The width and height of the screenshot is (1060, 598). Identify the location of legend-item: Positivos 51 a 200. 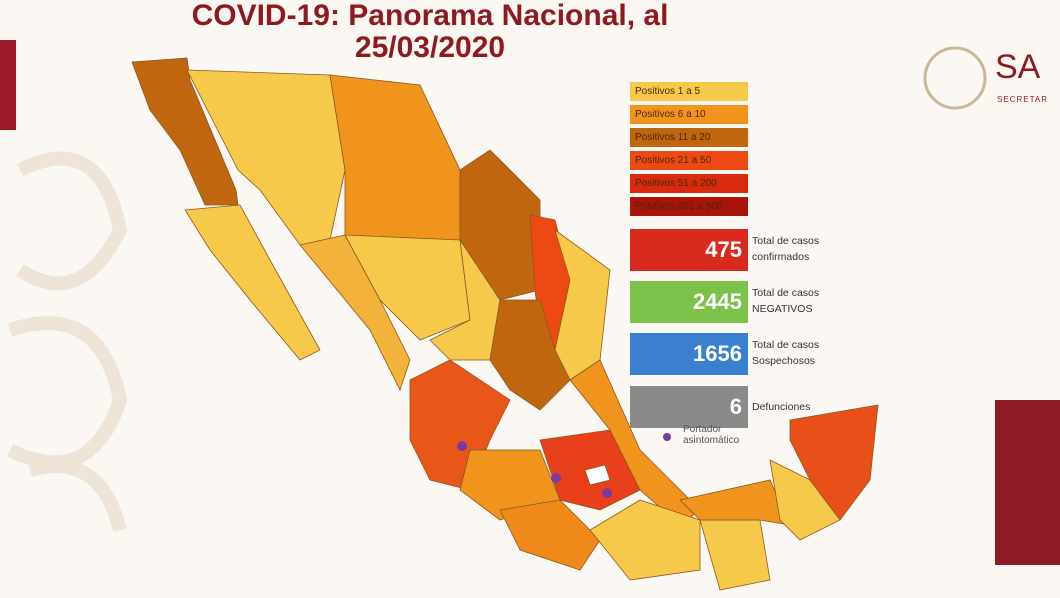
(689, 183).